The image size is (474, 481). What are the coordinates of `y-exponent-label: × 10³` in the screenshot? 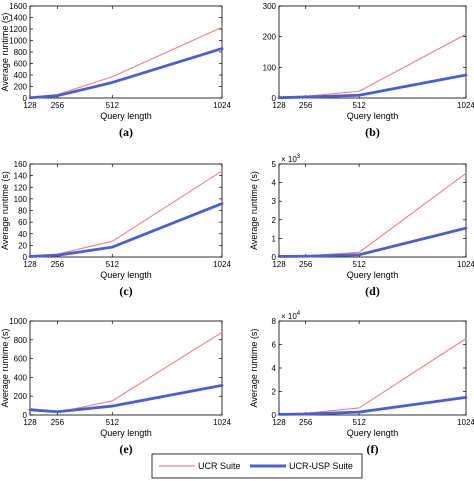 It's located at (291, 159).